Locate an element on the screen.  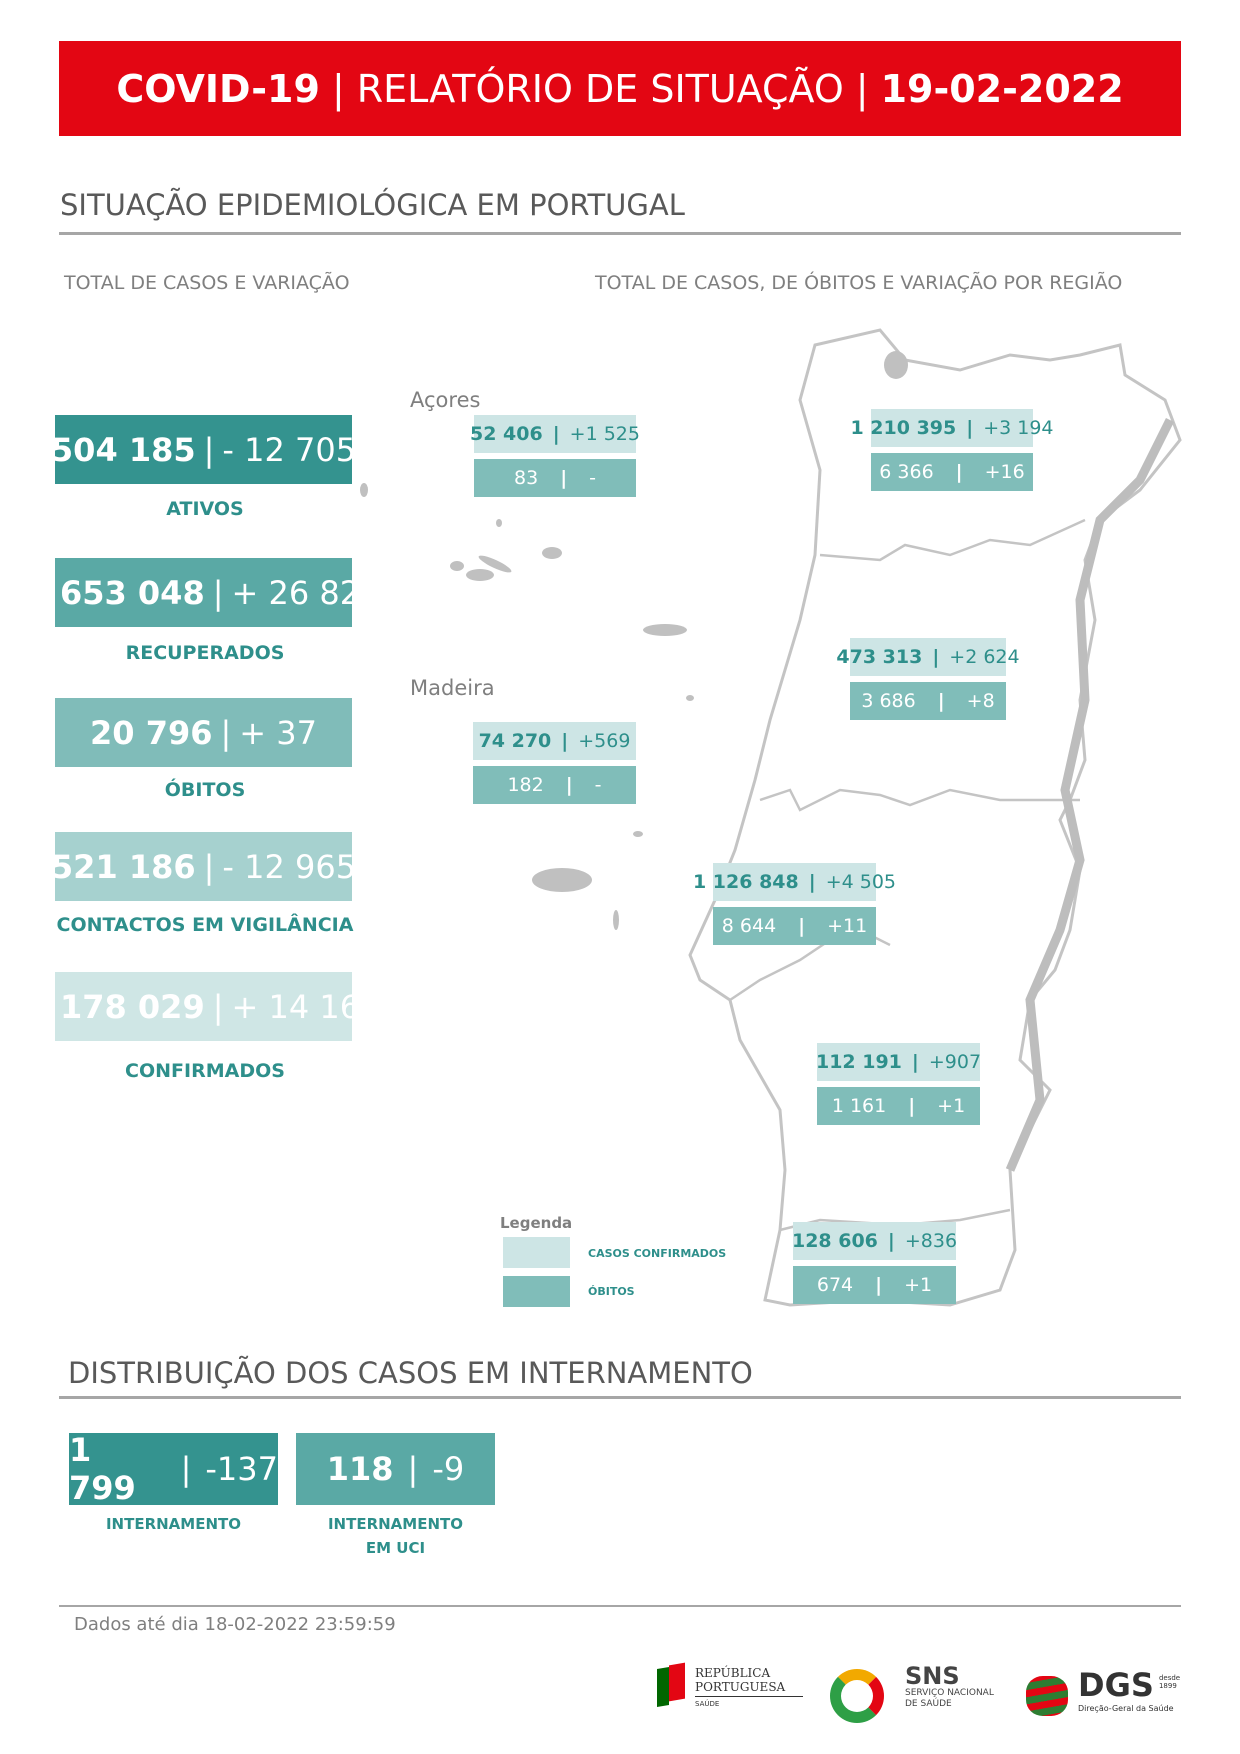
deaths-value: 674 is located at coordinates (835, 1285).